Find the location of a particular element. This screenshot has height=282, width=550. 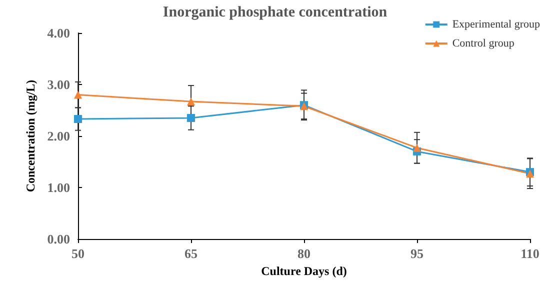

y-tick-label: 1.00 is located at coordinates (58, 187).